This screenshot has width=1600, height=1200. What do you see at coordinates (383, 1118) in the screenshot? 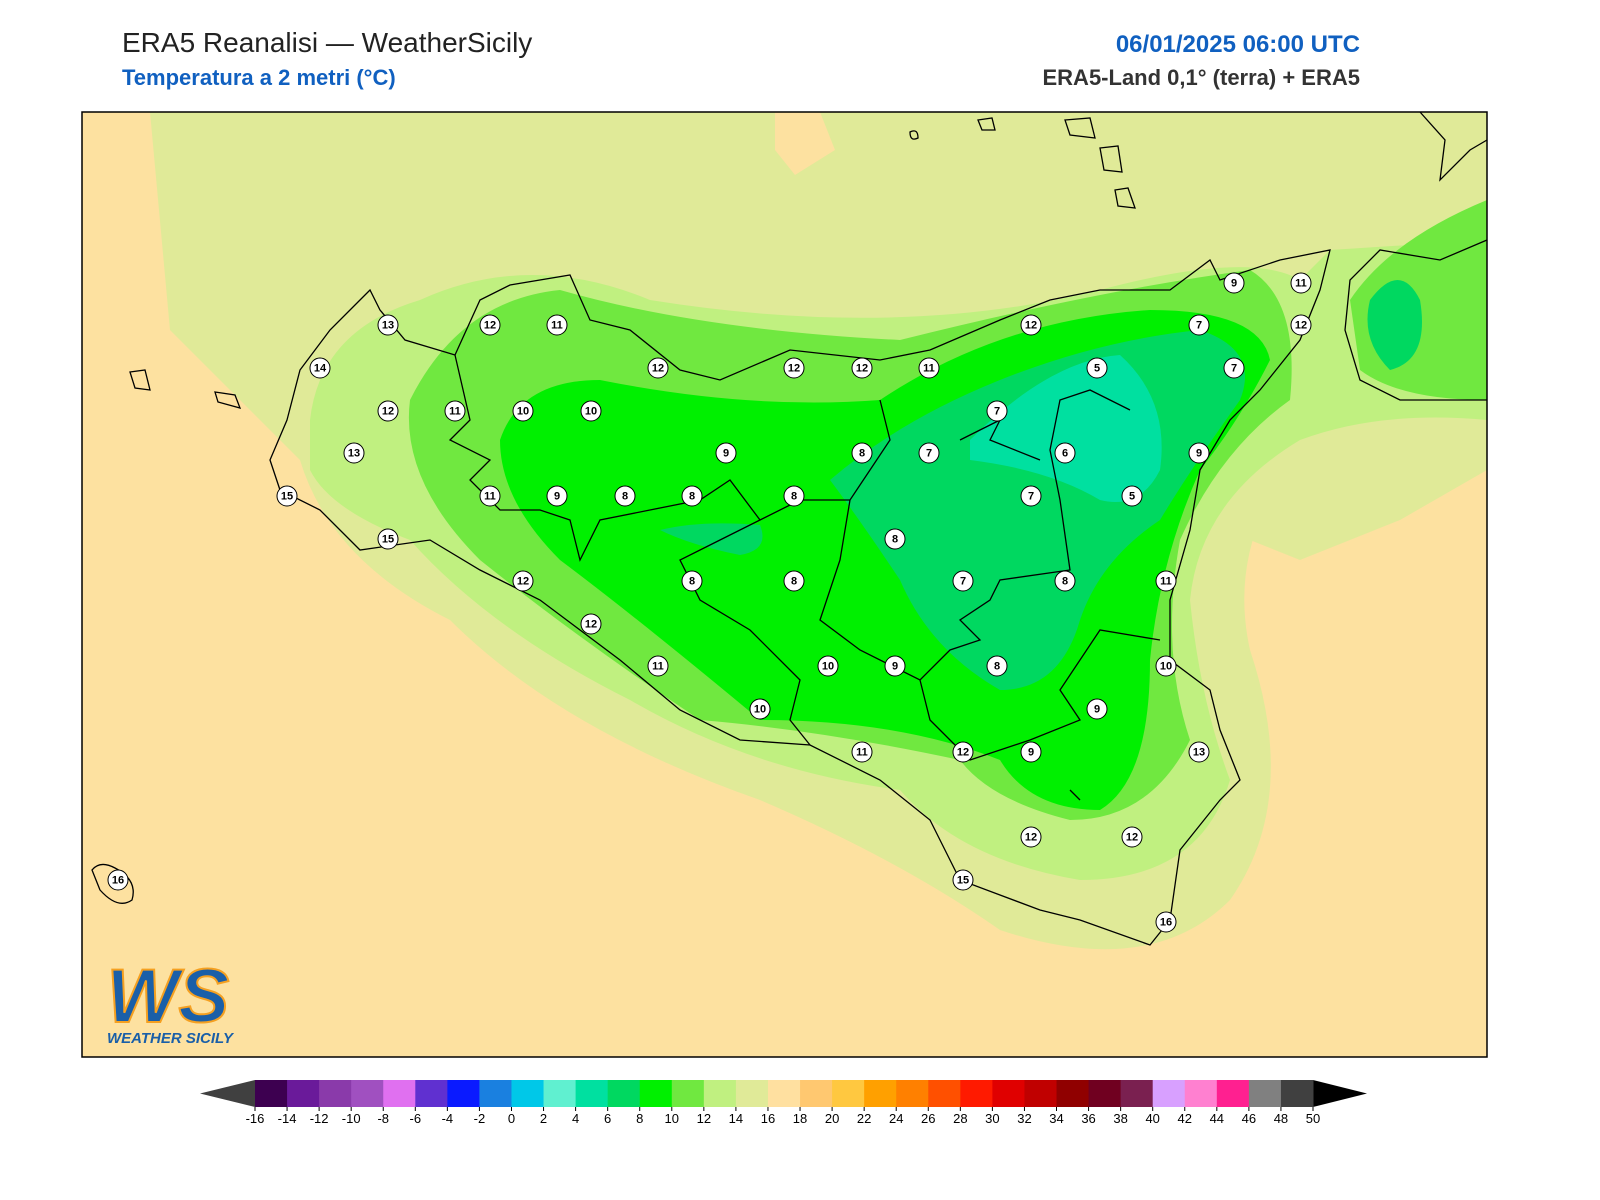
I see `colorbar-tick-label: -8` at bounding box center [383, 1118].